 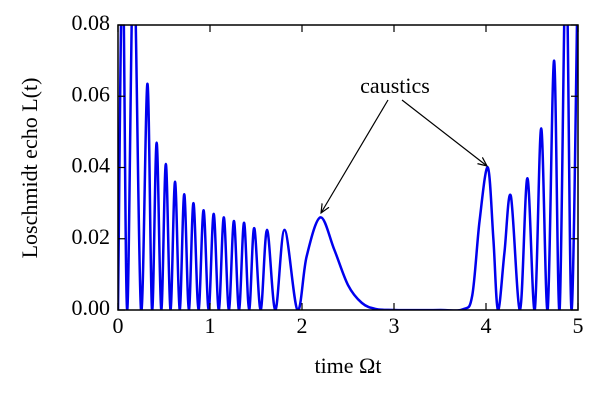 What do you see at coordinates (578, 325) in the screenshot?
I see `x-tick-label: 5` at bounding box center [578, 325].